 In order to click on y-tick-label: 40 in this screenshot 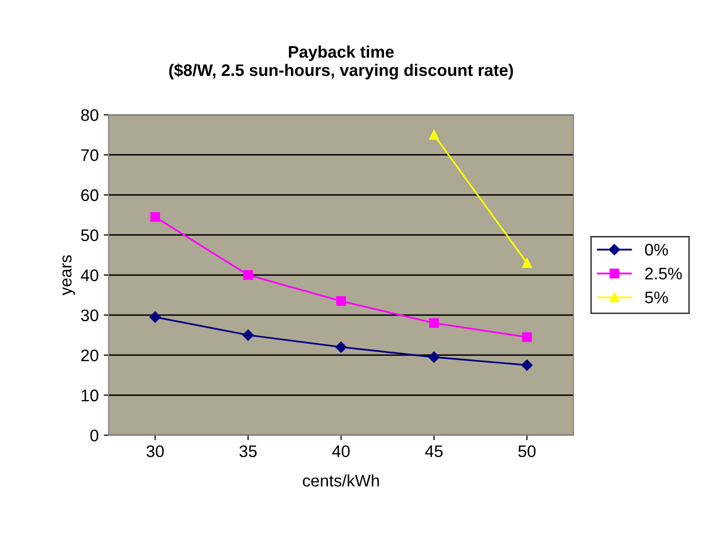, I will do `click(89, 275)`.